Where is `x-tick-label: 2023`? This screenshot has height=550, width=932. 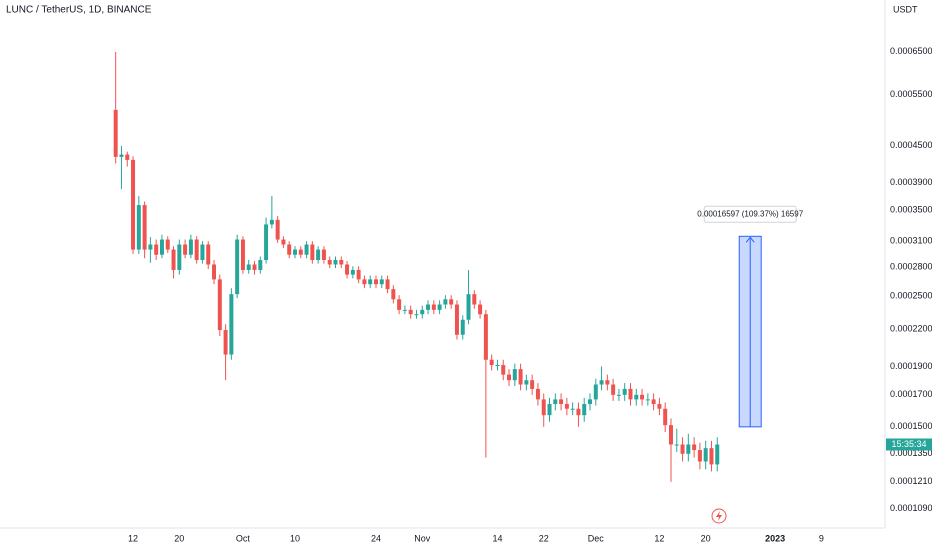
x-tick-label: 2023 is located at coordinates (775, 538).